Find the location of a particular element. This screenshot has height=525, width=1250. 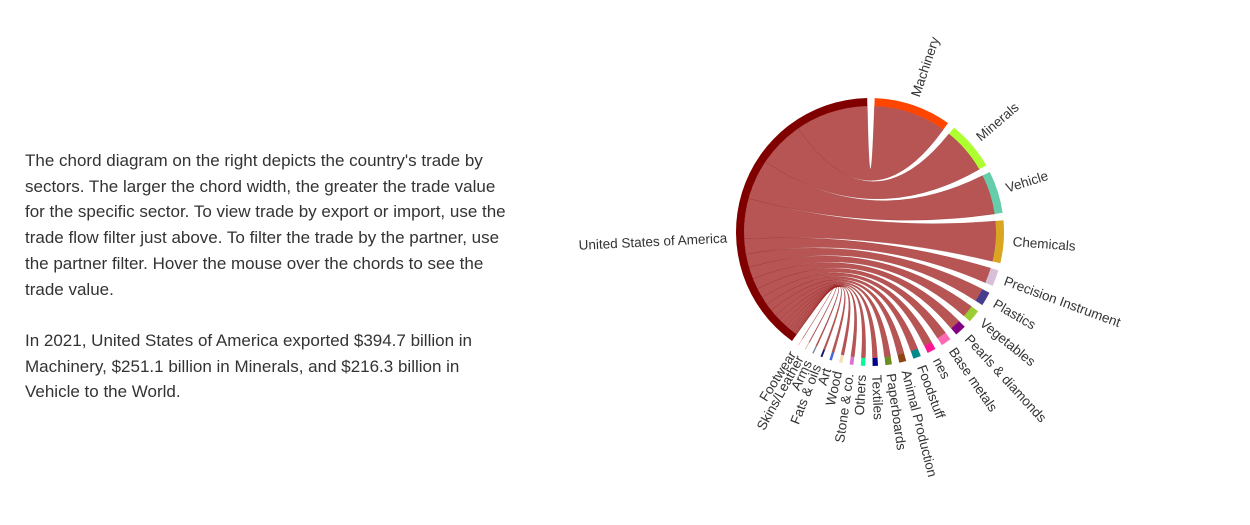

ribbon-machinery is located at coordinates (870, 143).